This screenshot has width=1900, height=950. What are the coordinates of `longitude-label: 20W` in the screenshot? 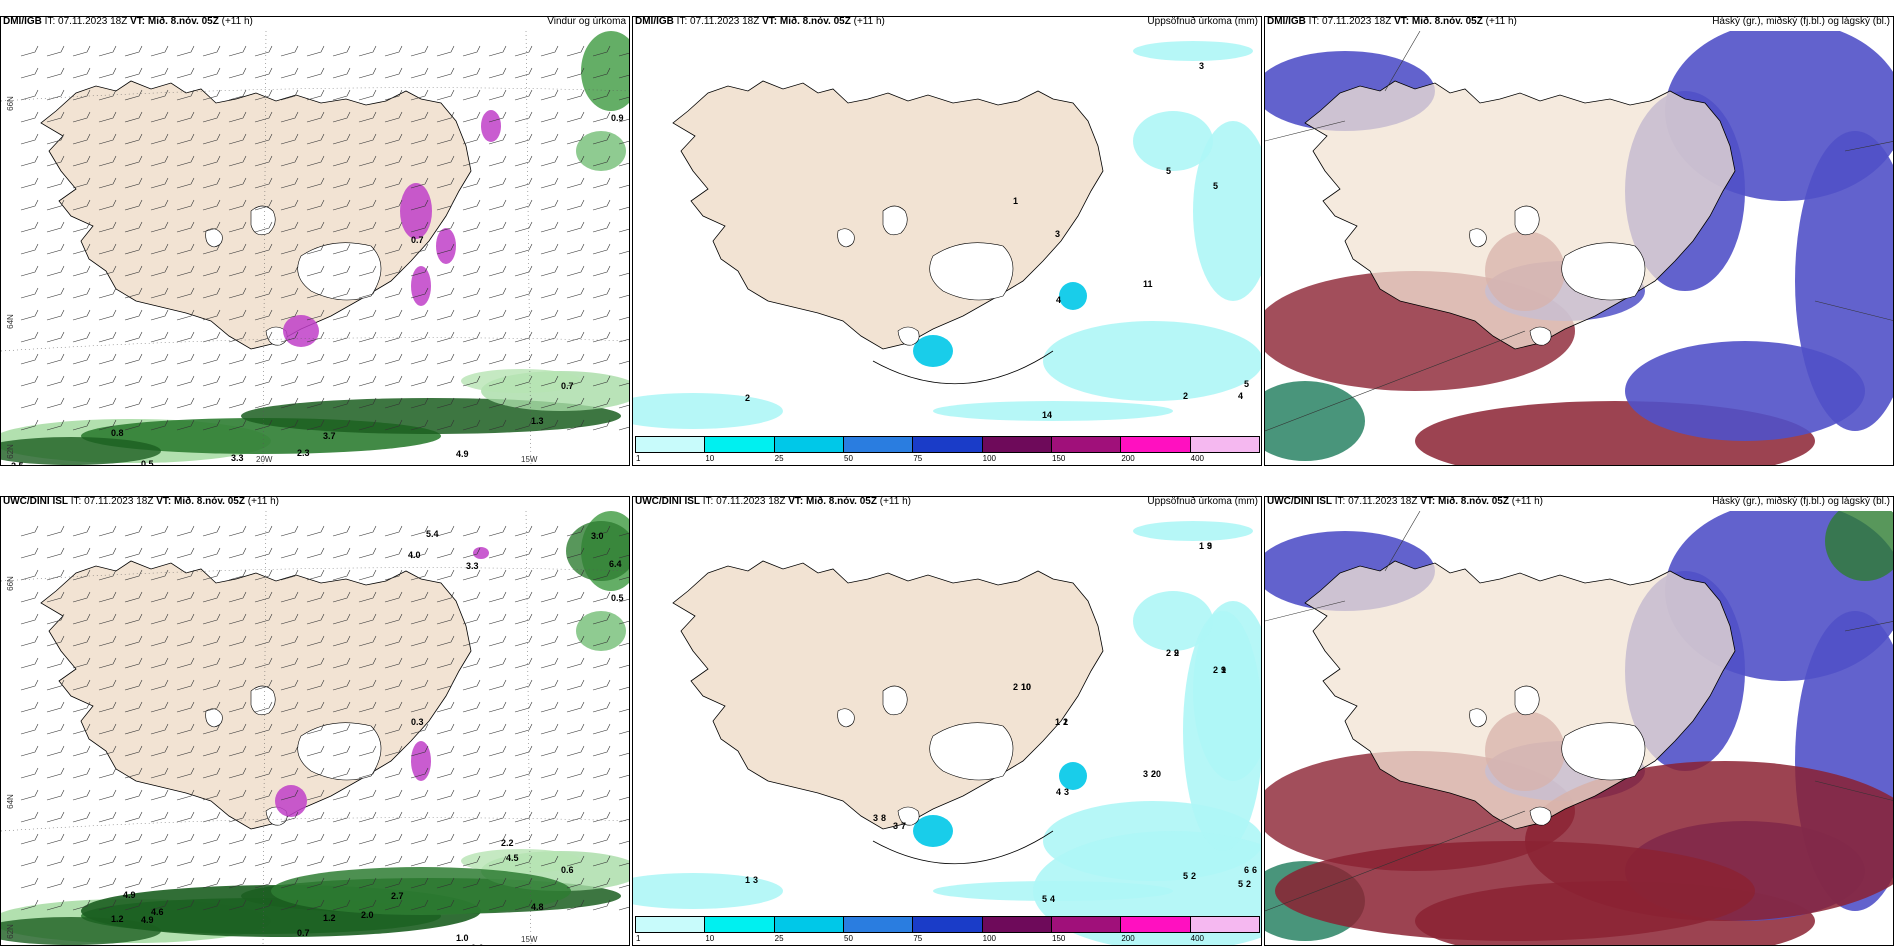 It's located at (264, 459).